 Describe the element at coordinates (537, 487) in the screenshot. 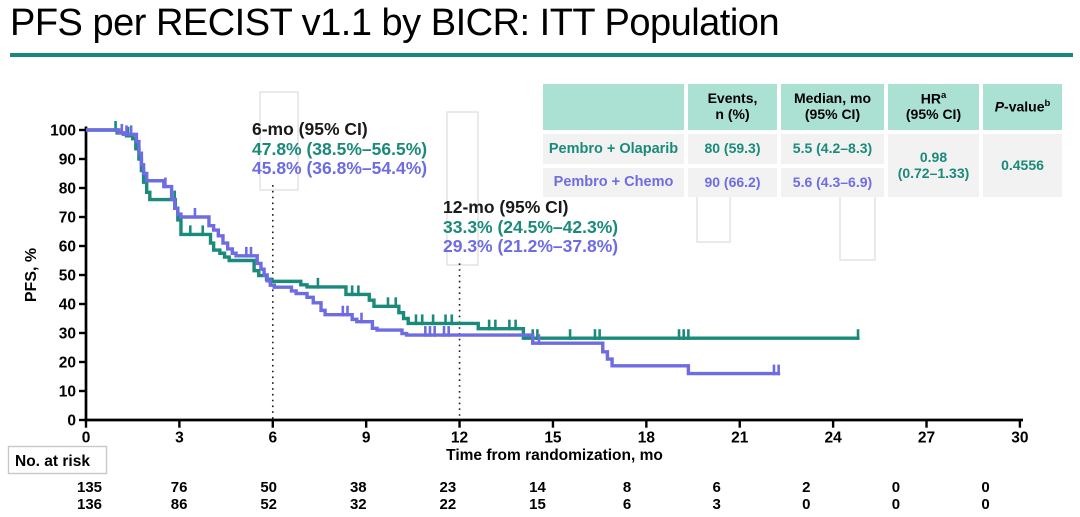

I see `risk-value: 14` at that location.